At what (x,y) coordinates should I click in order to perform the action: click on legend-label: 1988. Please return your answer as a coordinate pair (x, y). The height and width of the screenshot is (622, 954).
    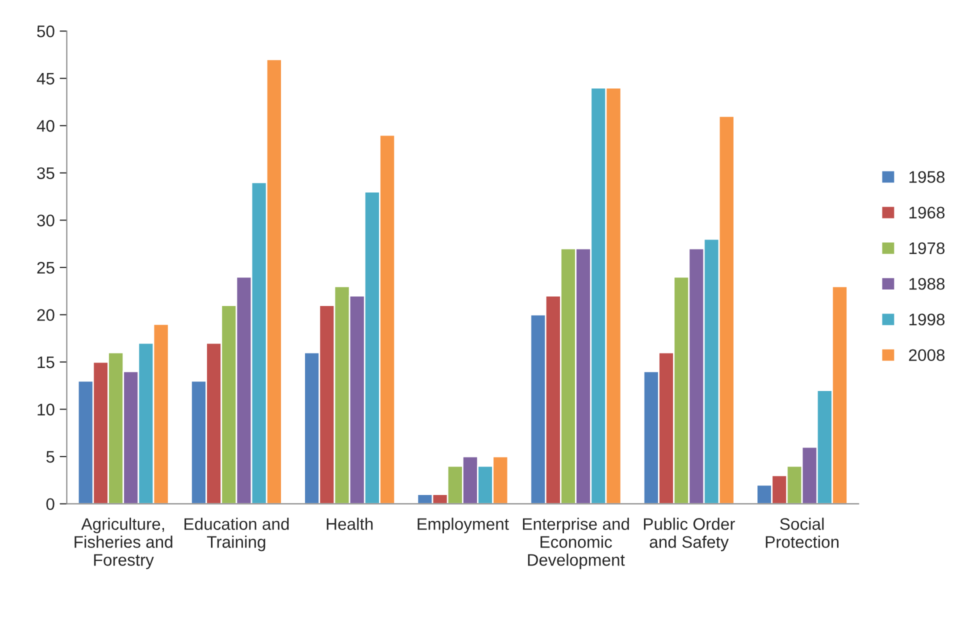
    Looking at the image, I should click on (927, 284).